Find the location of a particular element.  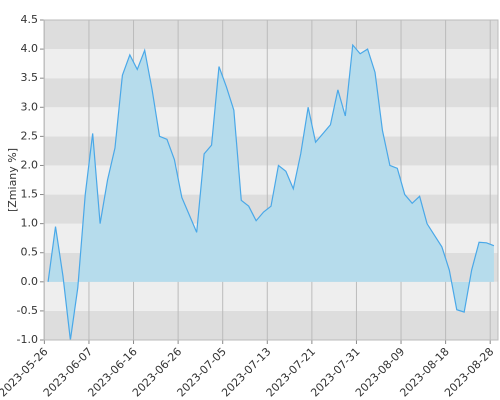

y-tick-label: 0.0 is located at coordinates (30, 281).